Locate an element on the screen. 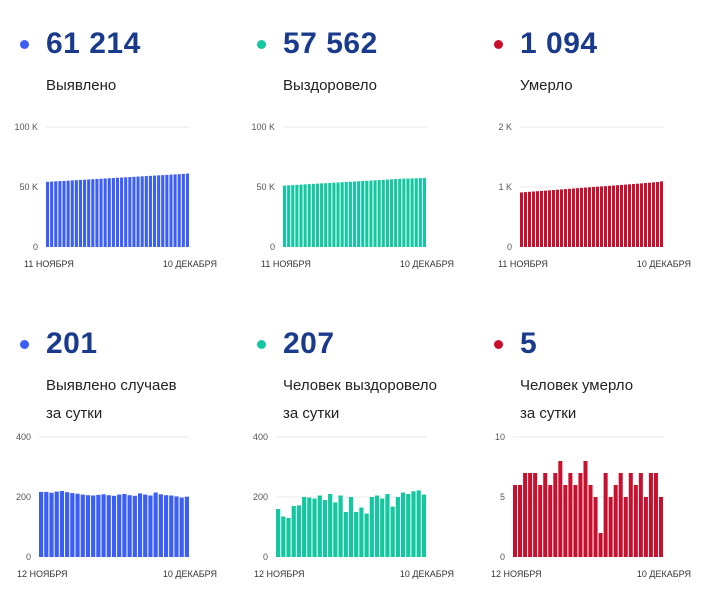 The height and width of the screenshot is (600, 711). y-tick-label: 10 is located at coordinates (500, 437).